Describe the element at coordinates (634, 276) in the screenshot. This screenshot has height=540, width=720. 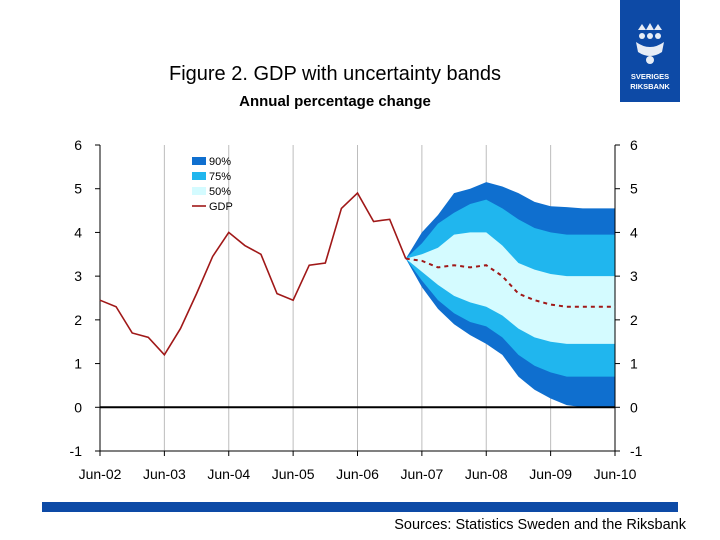
I see `y-tick-label-right: 3` at that location.